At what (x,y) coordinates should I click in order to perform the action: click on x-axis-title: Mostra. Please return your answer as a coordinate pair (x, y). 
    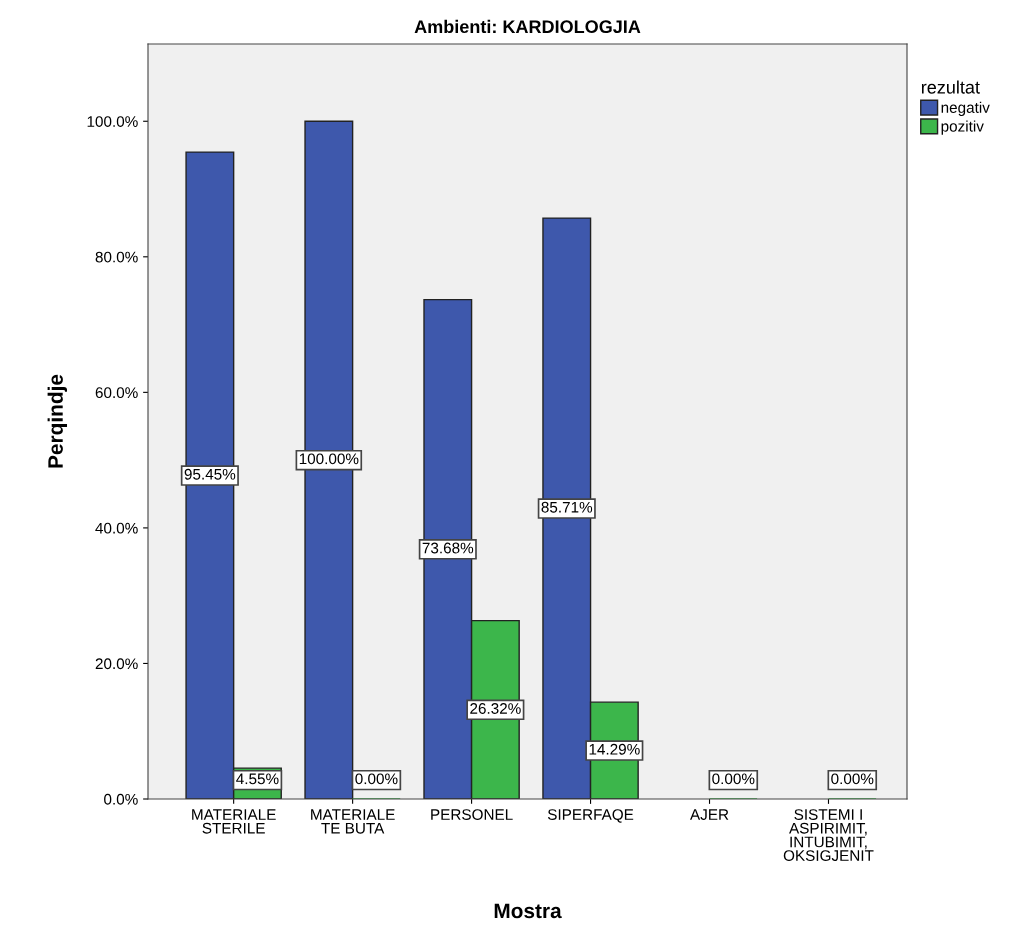
    Looking at the image, I should click on (528, 911).